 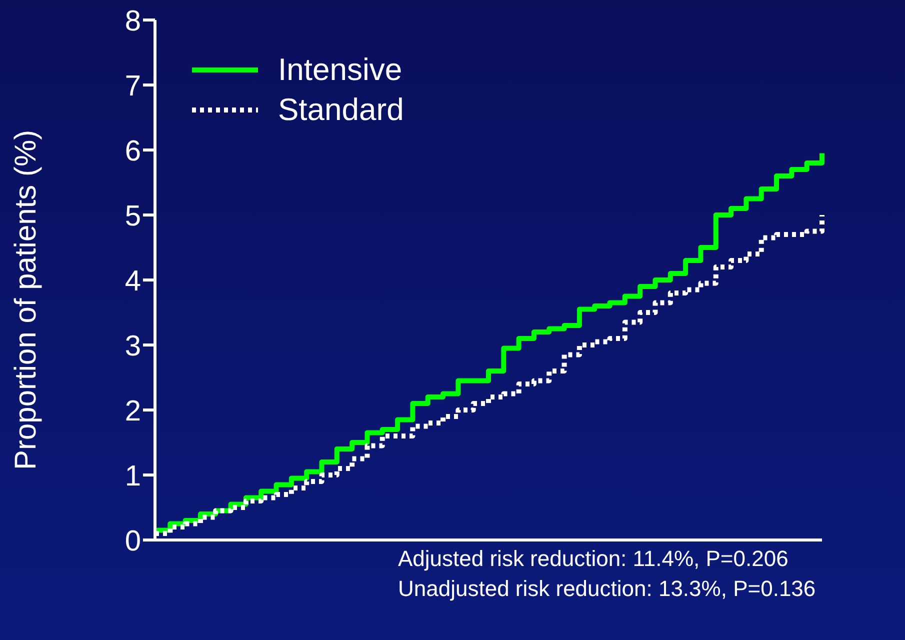 I want to click on text: Unadjusted risk reduction: 13.3%, P=0.136, so click(x=607, y=589).